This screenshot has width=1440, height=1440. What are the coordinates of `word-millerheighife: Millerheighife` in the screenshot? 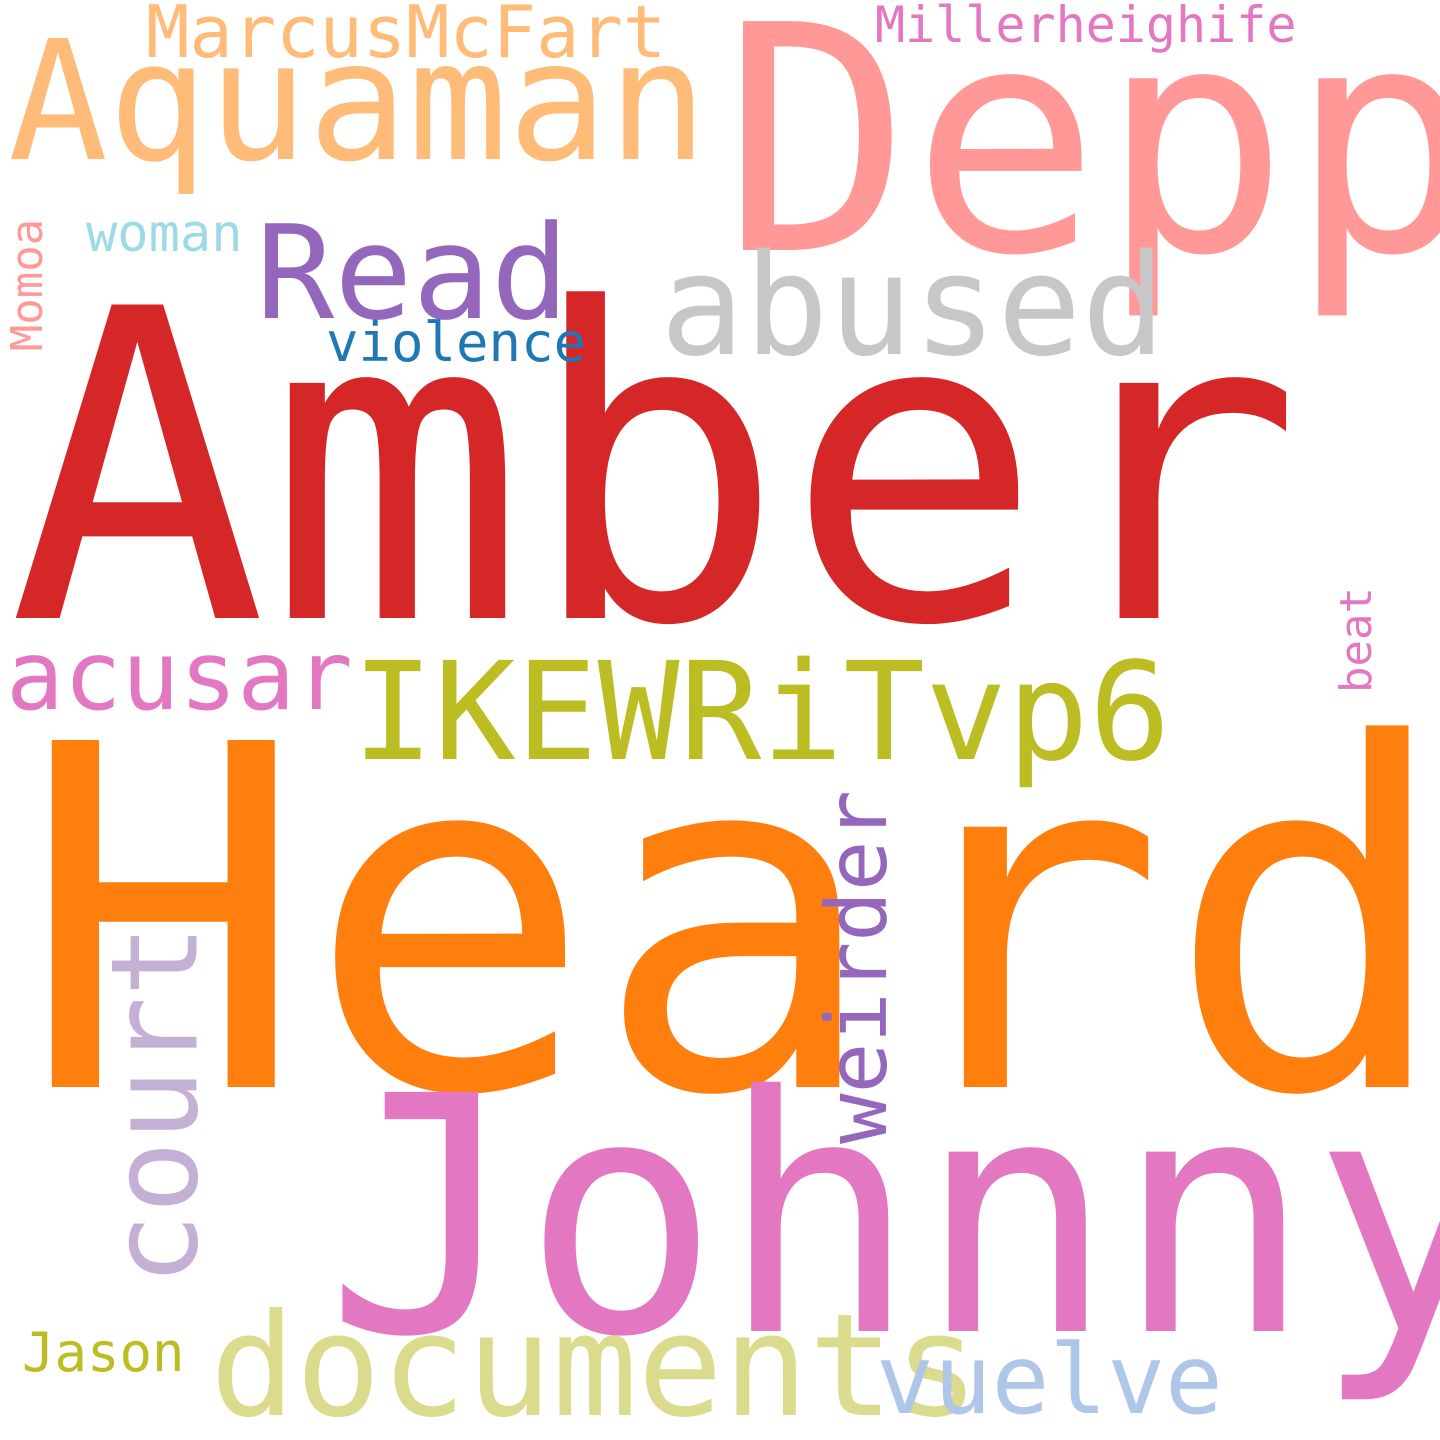 It's located at (1086, 27).